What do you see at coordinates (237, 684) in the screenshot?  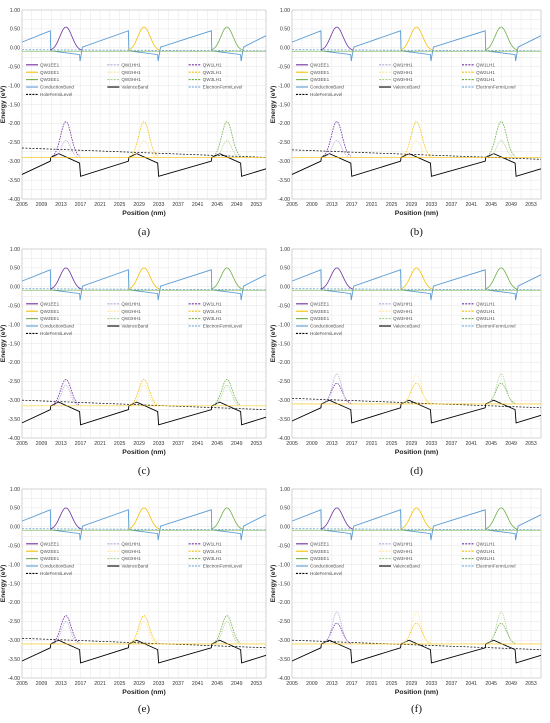 I see `x-tick-label: 2049` at bounding box center [237, 684].